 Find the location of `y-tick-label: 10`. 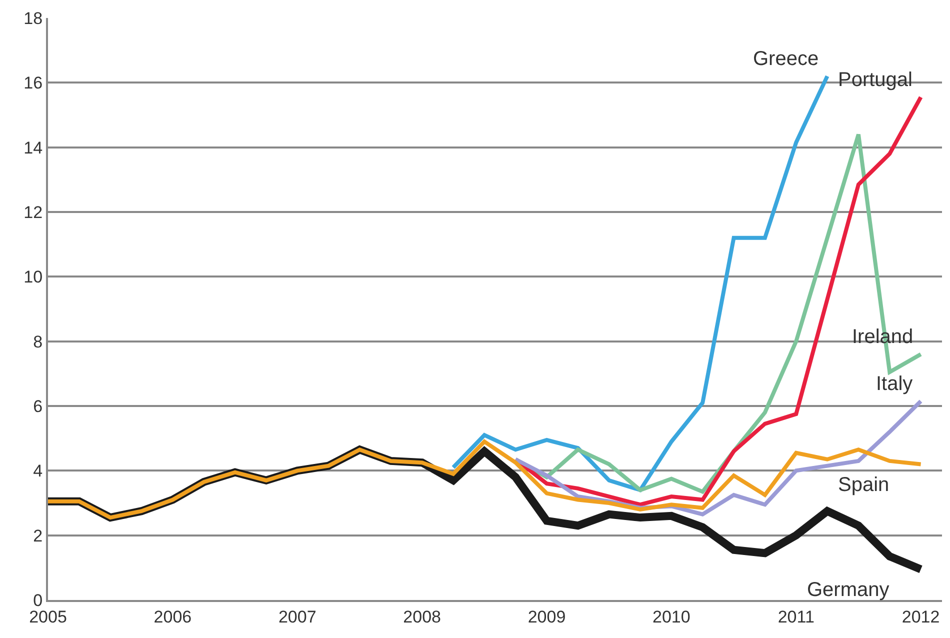

y-tick-label: 10 is located at coordinates (33, 277).